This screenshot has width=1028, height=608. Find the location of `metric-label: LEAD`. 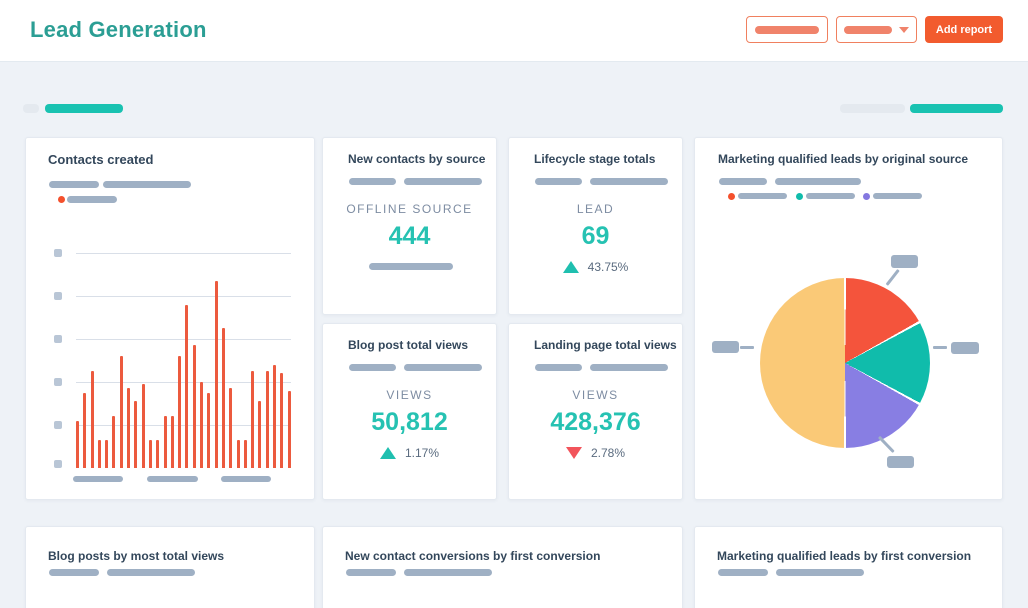

metric-label: LEAD is located at coordinates (595, 209).